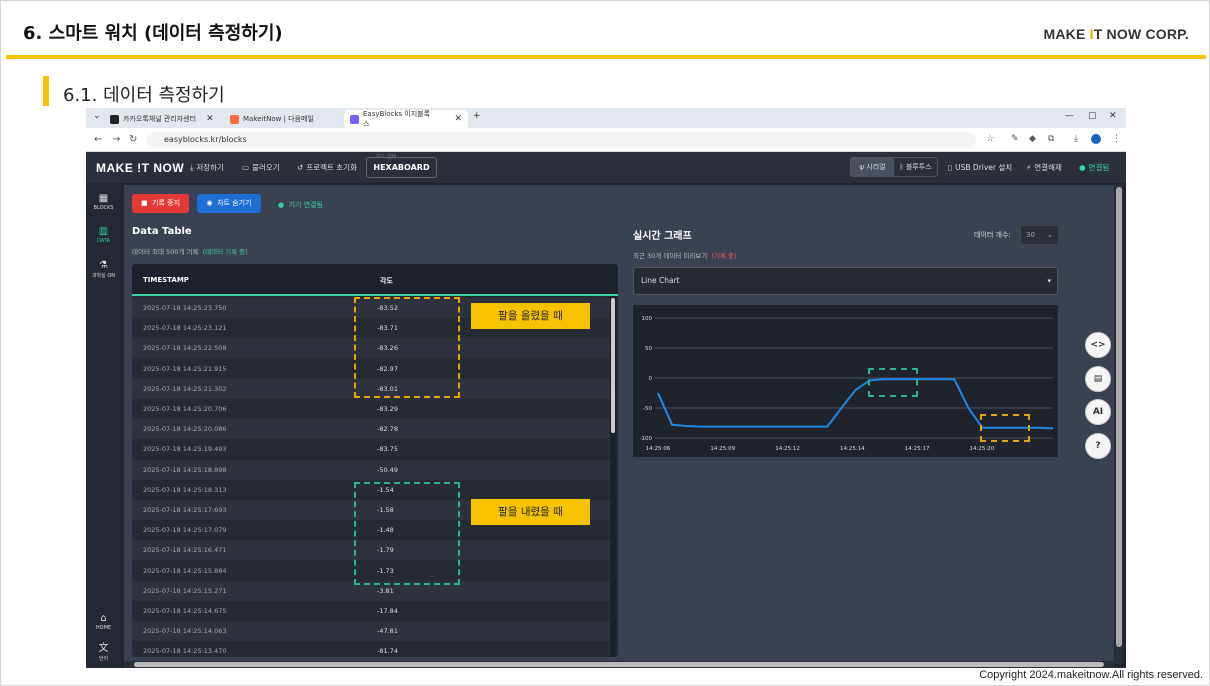 This screenshot has height=686, width=1210. I want to click on save-label: 저장하기, so click(210, 167).